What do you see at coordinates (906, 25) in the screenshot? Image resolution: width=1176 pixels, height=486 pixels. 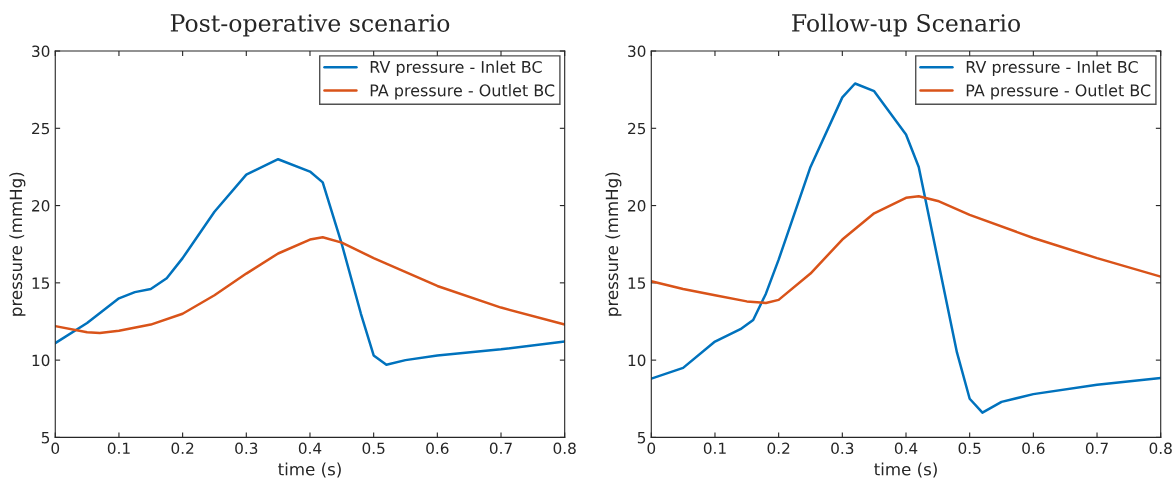 I see `chart-title: Follow-up Scenario` at bounding box center [906, 25].